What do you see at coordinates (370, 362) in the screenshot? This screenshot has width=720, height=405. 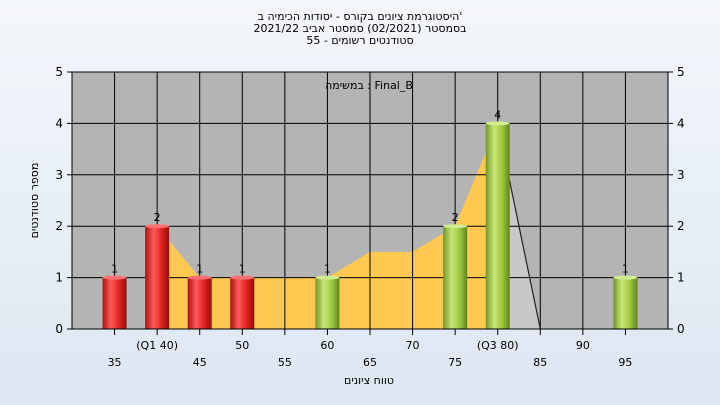 I see `x-tick-label: 65` at bounding box center [370, 362].